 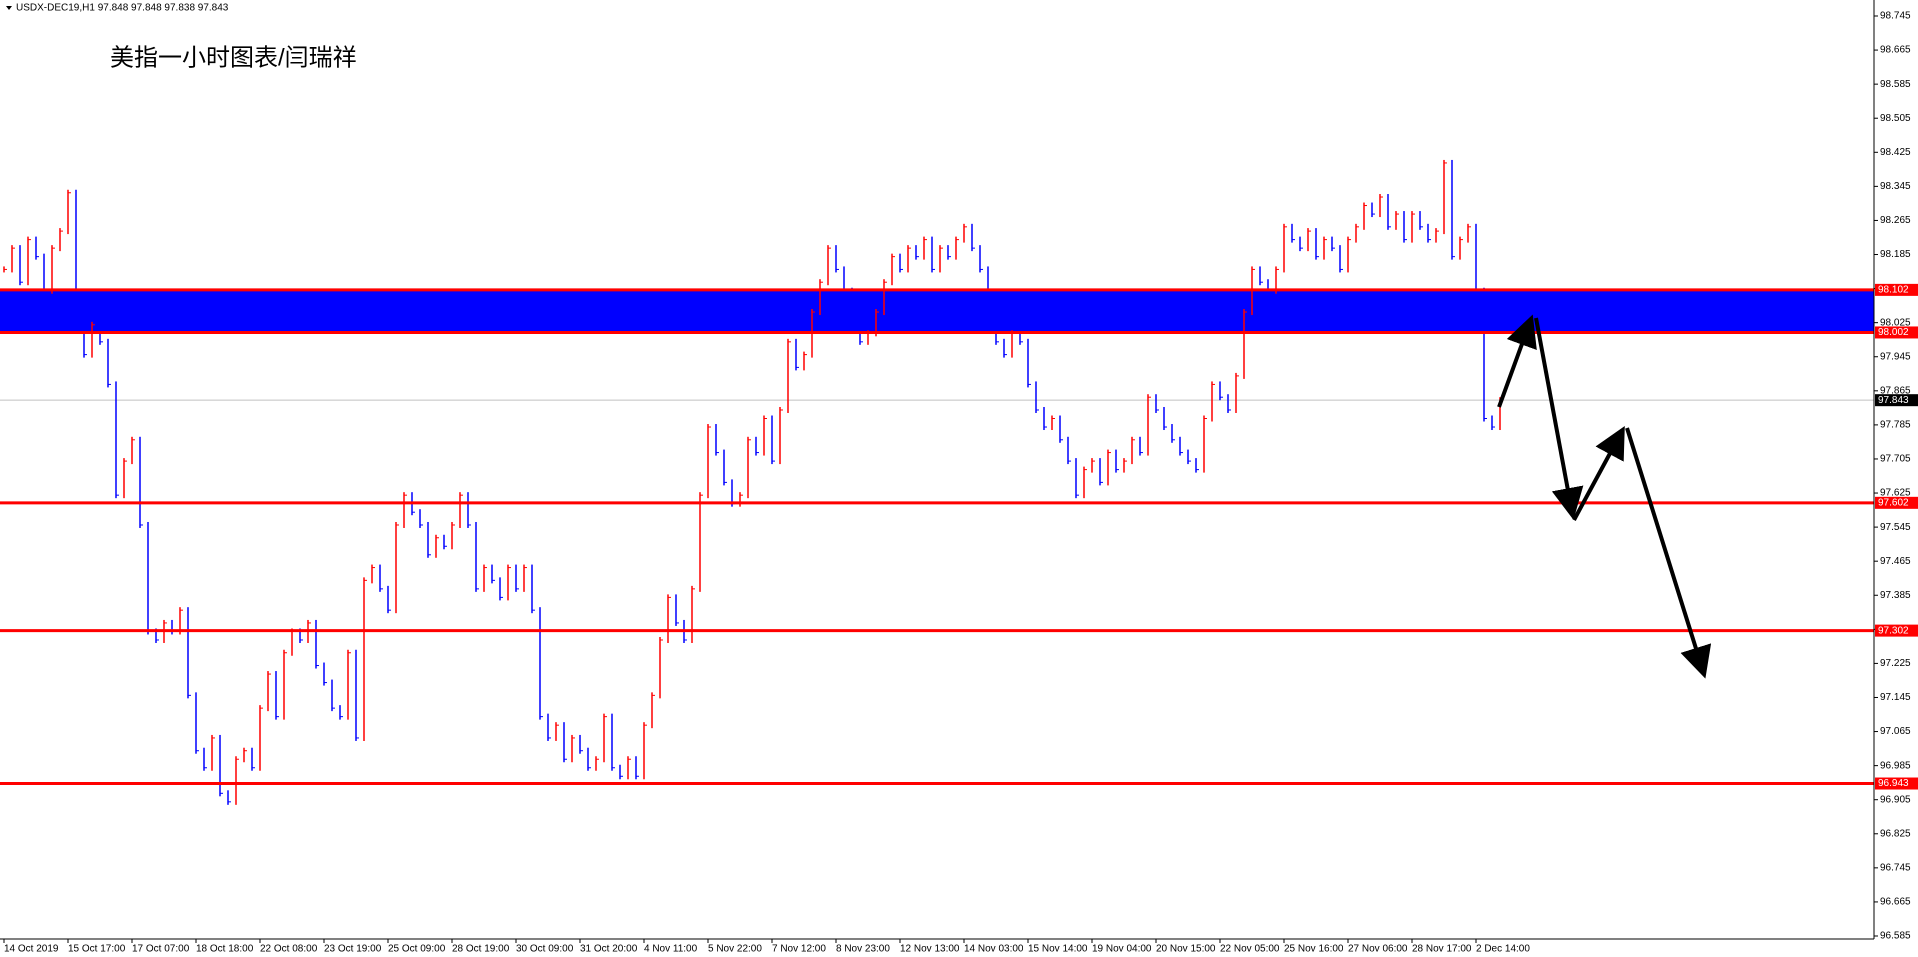 I want to click on last-price-box, so click(x=1896, y=400).